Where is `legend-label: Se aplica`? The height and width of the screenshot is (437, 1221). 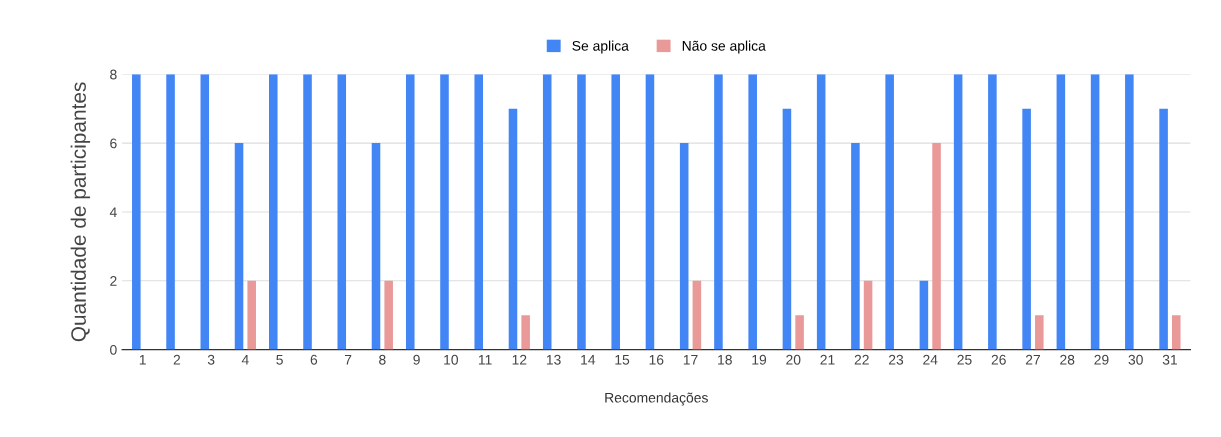 legend-label: Se aplica is located at coordinates (600, 47).